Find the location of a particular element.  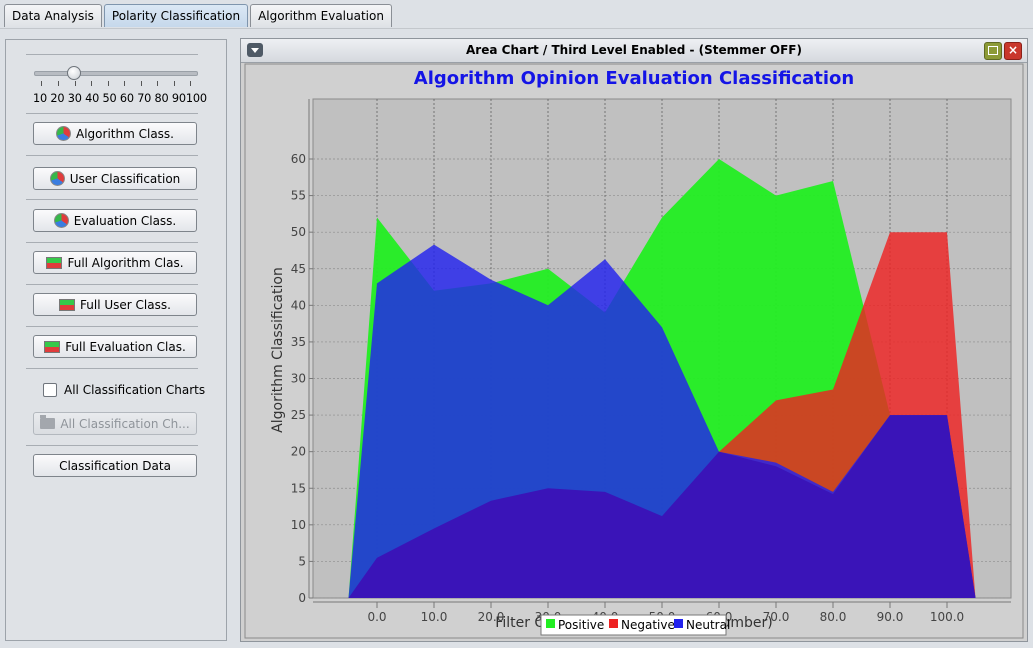

tab-divider is located at coordinates (516, 28).